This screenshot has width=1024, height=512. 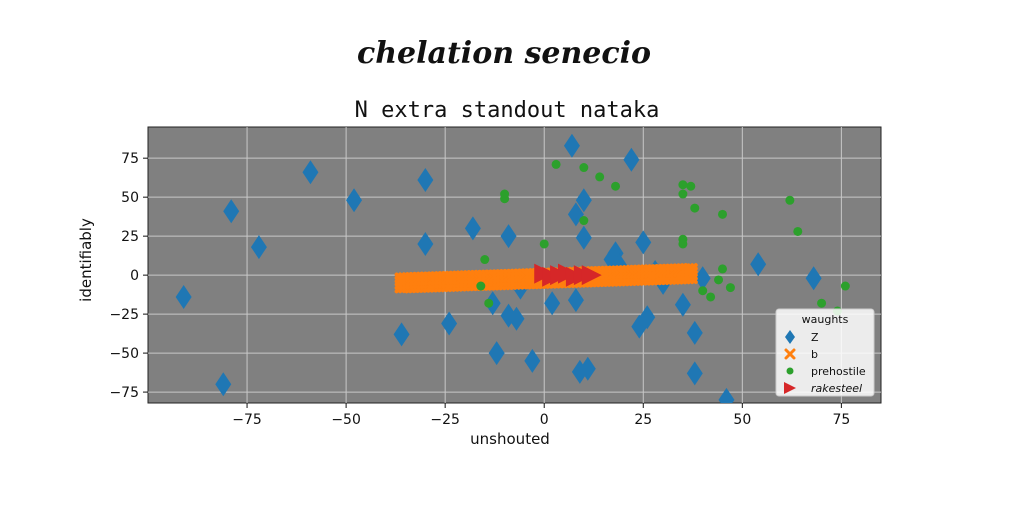 I want to click on legend-box, so click(x=825, y=352).